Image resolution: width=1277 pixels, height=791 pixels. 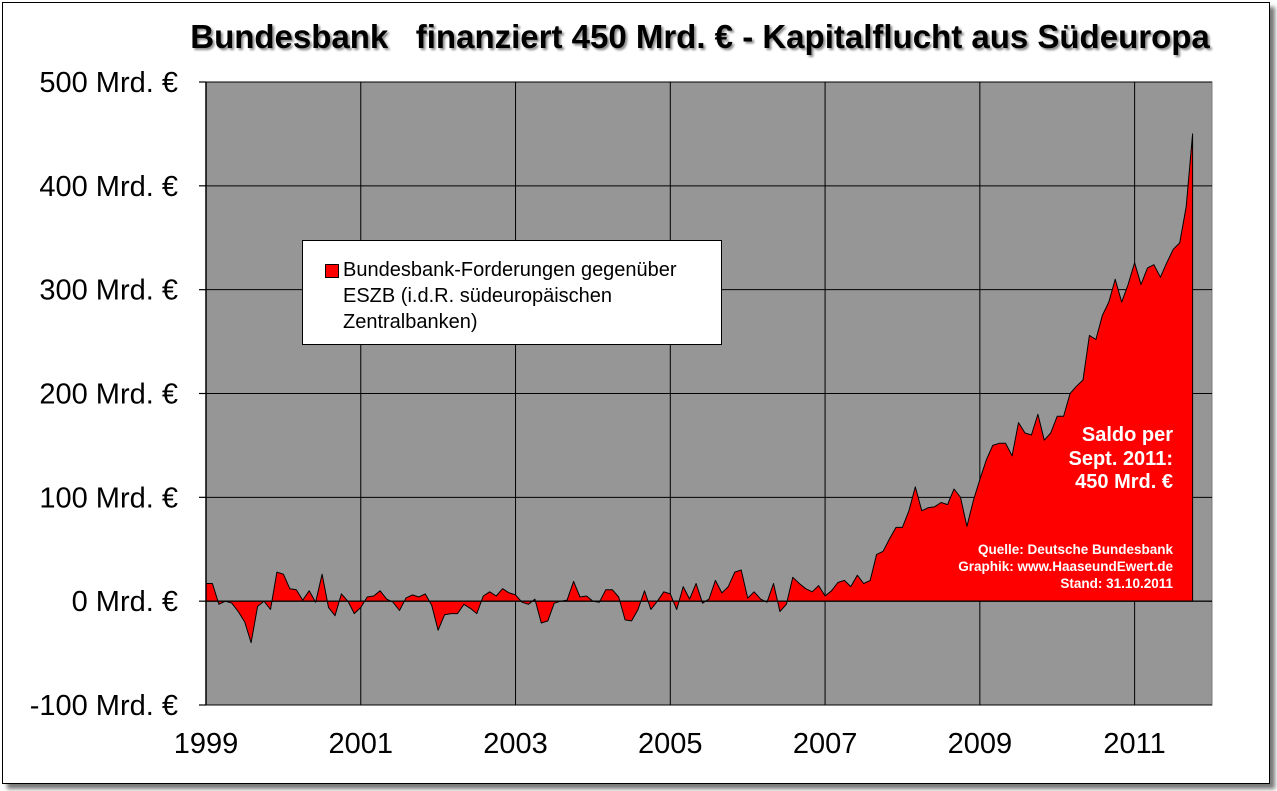 What do you see at coordinates (108, 498) in the screenshot?
I see `y-tick-label: 100 Mrd. €` at bounding box center [108, 498].